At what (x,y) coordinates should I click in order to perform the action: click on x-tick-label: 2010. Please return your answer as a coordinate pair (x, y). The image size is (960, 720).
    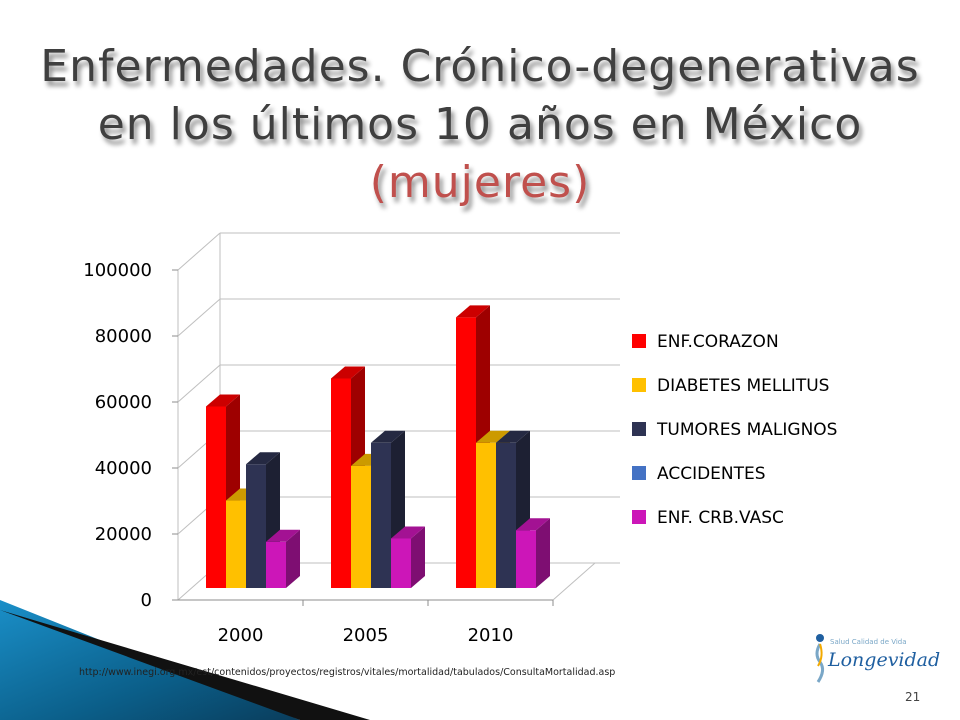
    Looking at the image, I should click on (491, 635).